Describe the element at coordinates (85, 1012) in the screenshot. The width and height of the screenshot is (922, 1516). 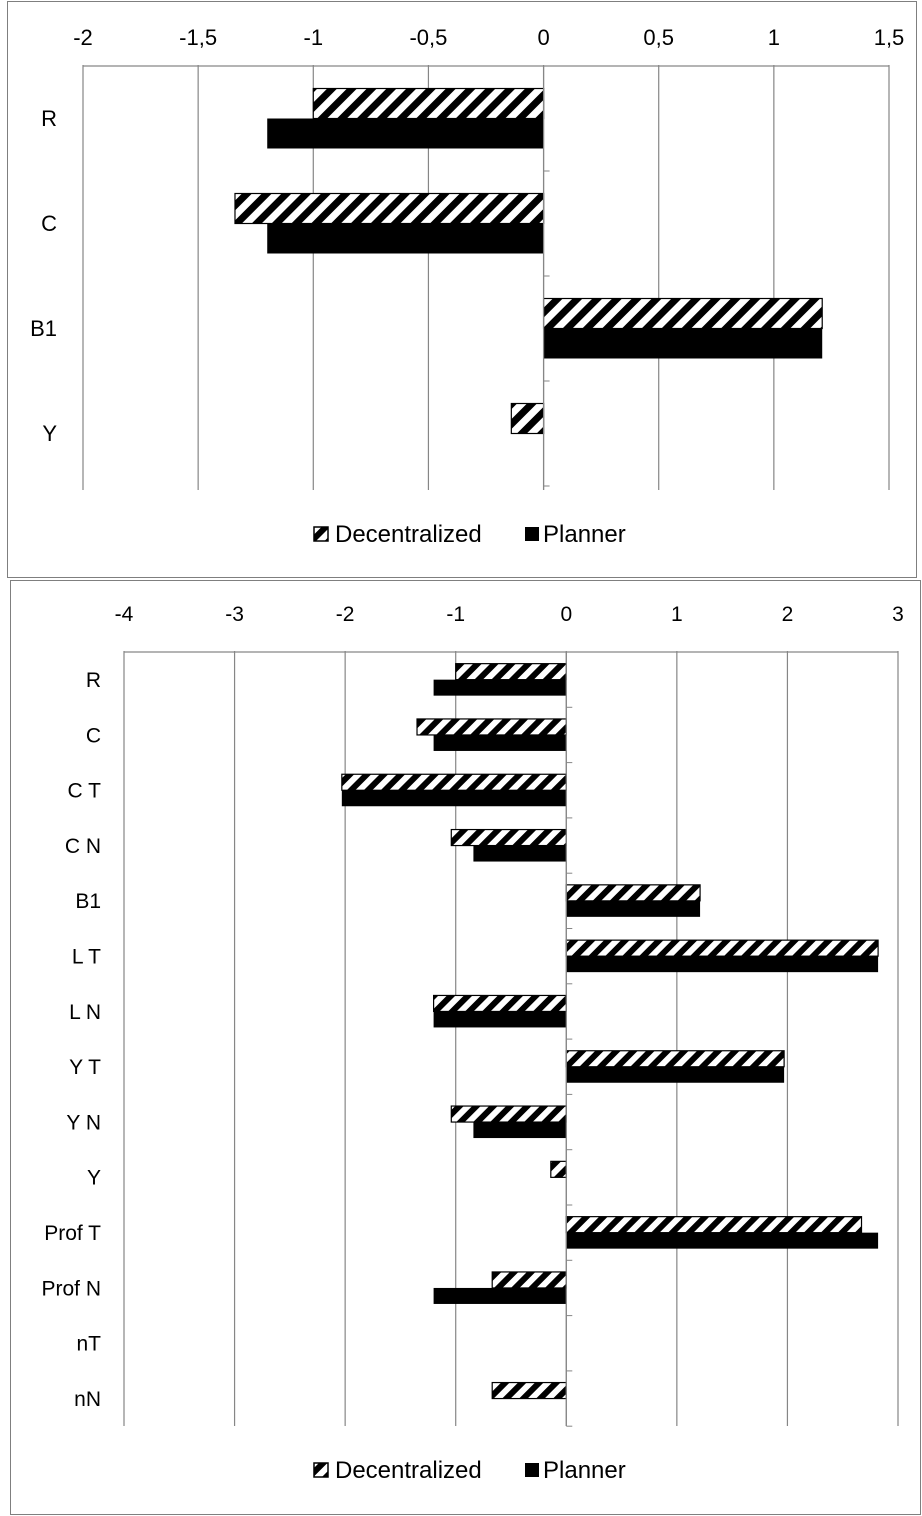
I see `category-label: L N` at that location.